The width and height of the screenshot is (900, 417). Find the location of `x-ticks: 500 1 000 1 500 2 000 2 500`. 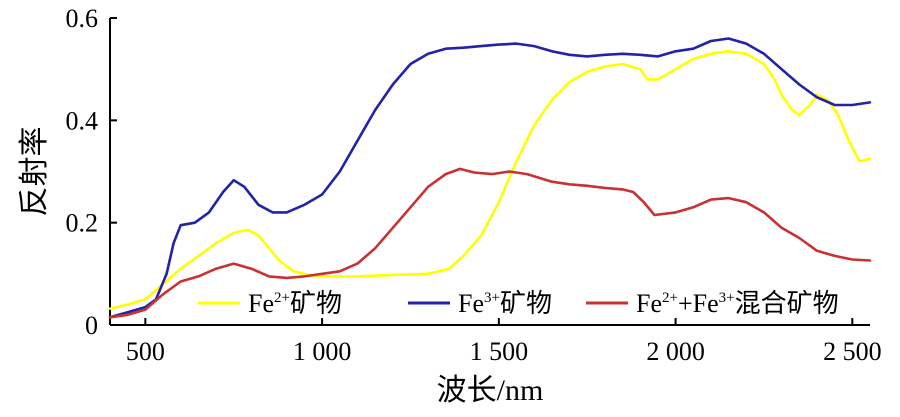

x-ticks: 500 1 000 1 500 2 000 2 500 is located at coordinates (504, 342).